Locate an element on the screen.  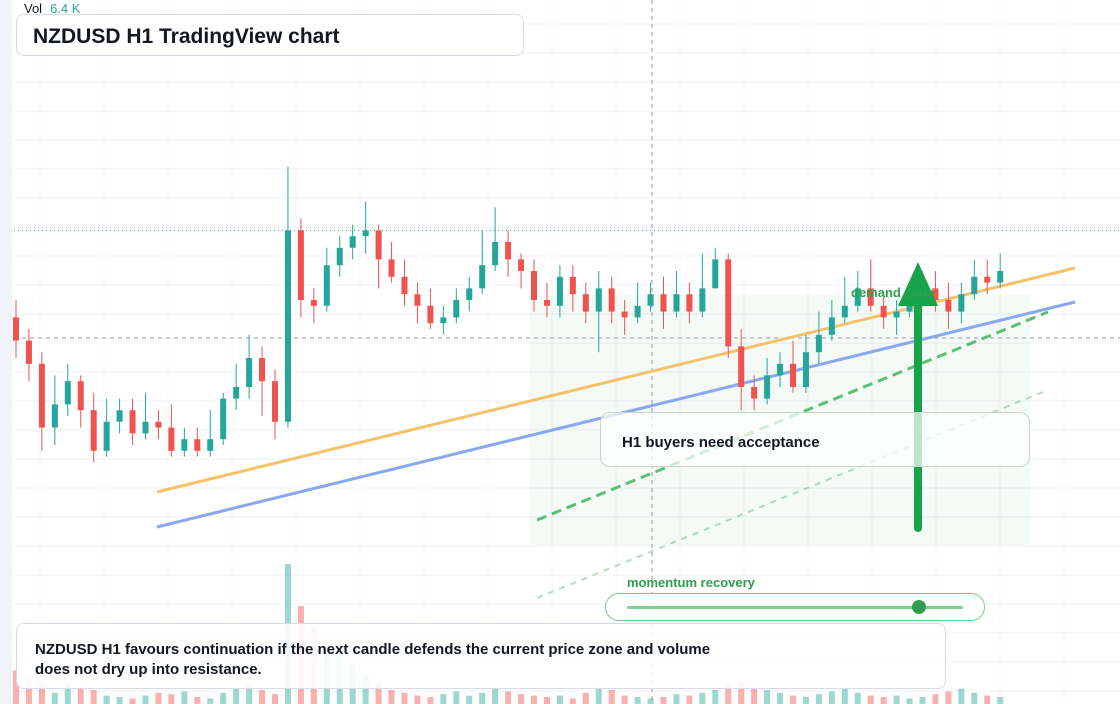
chart-title: NZDUSD H1 TradingView chart is located at coordinates (186, 36).